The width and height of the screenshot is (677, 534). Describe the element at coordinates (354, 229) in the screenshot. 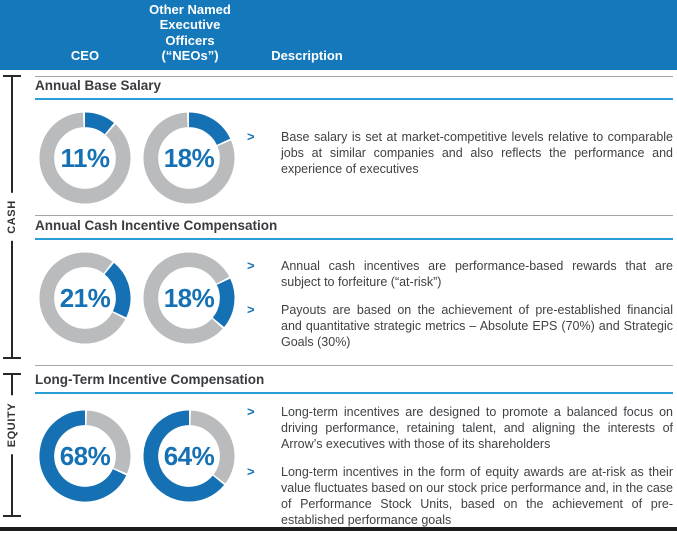

I see `section-title-annual-cash-incentive: Annual Cash Incentive Compensation` at that location.